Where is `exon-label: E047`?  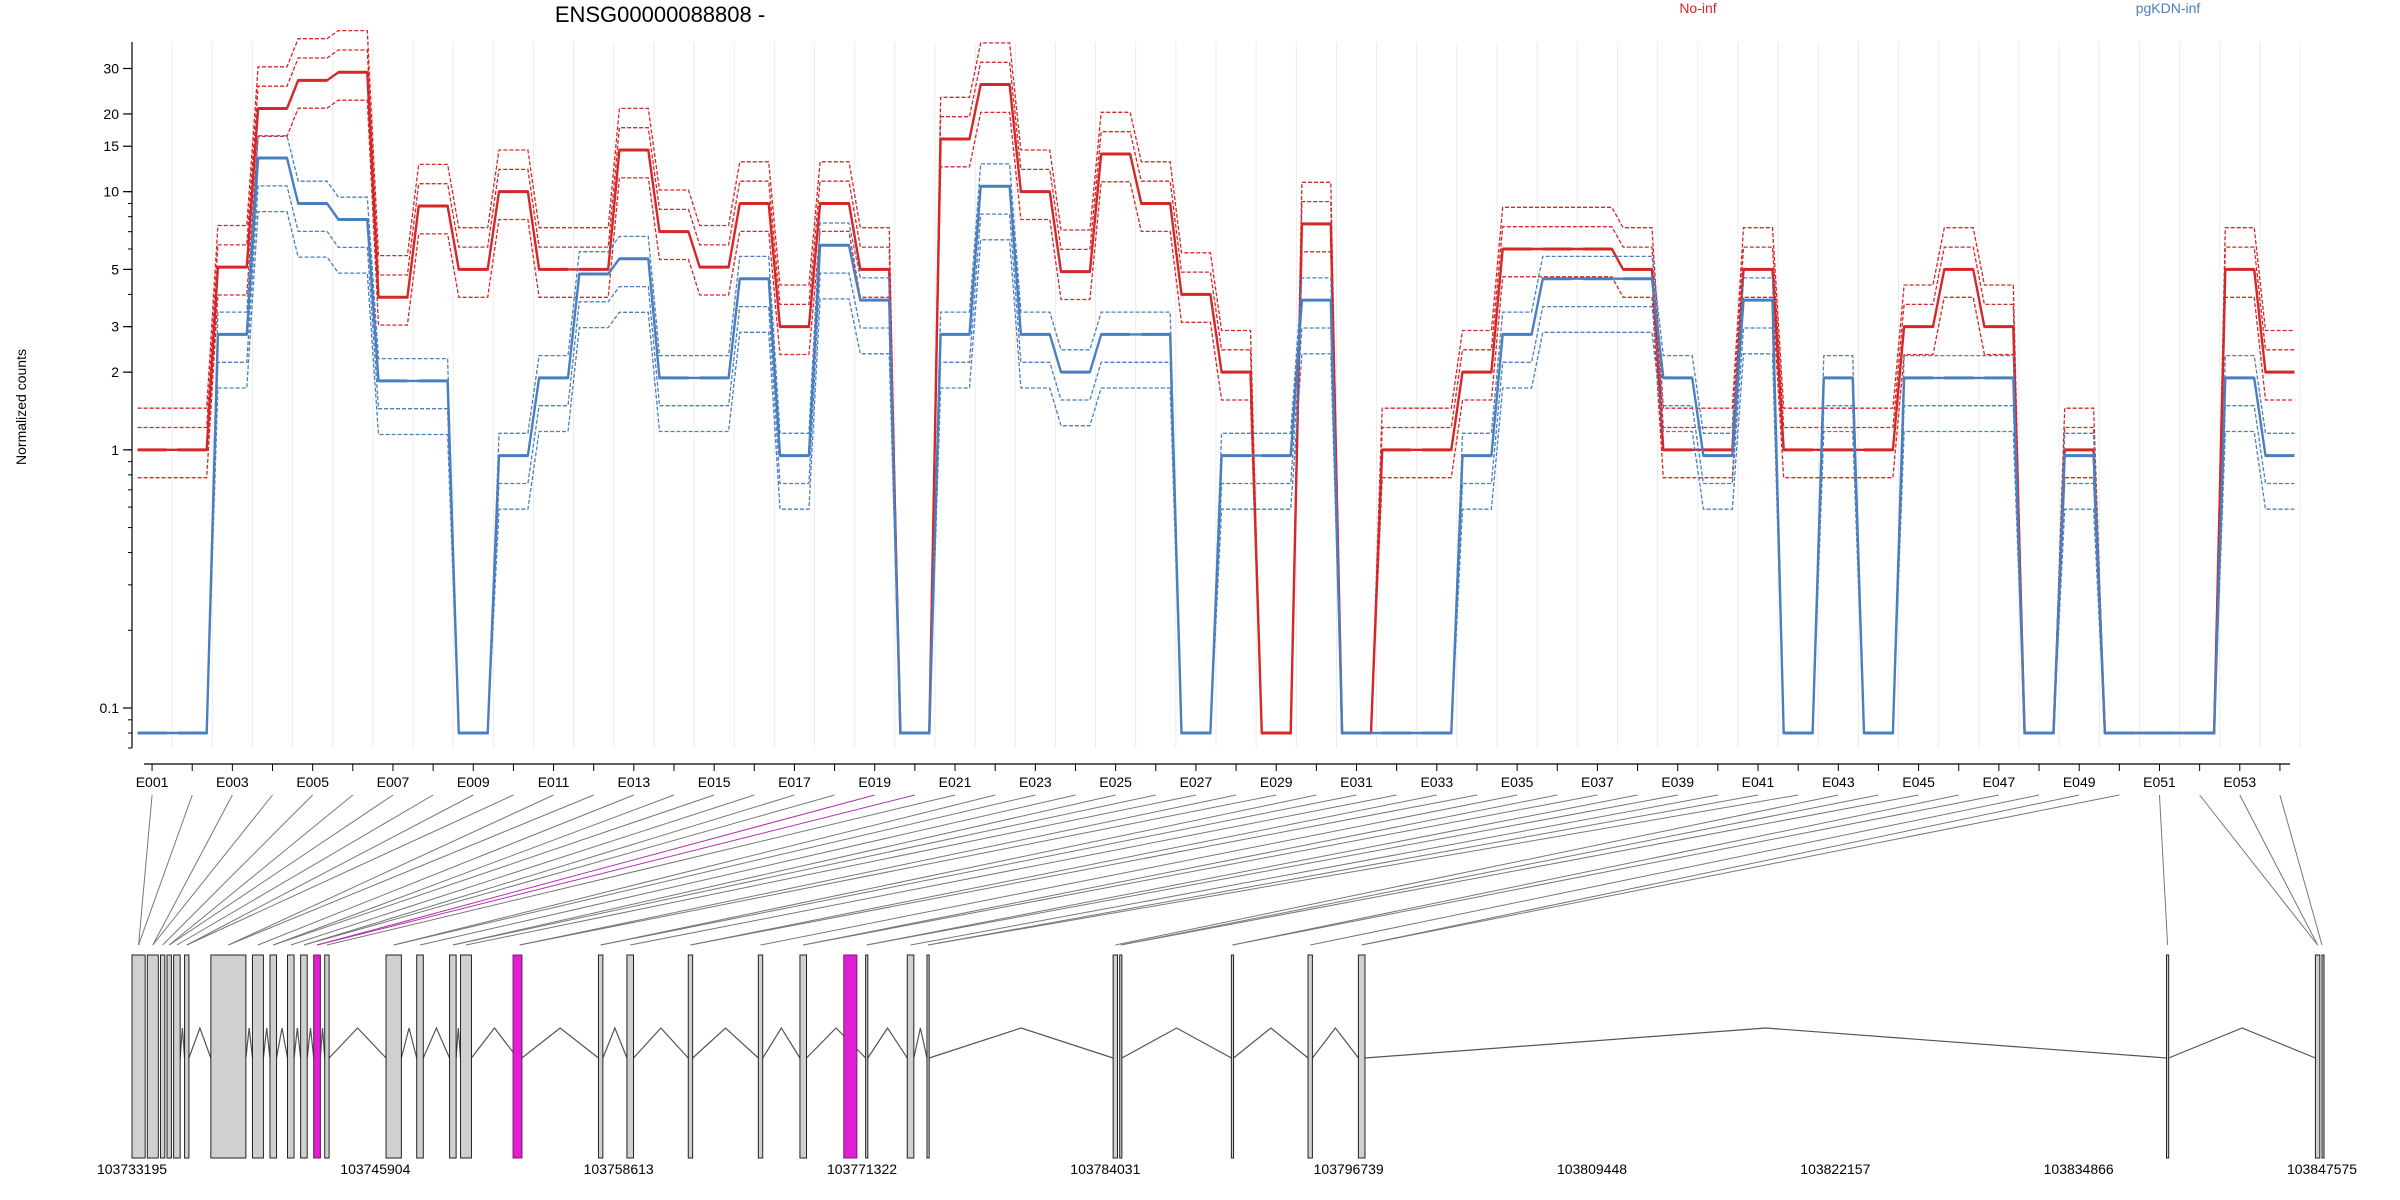
exon-label: E047 is located at coordinates (1999, 782).